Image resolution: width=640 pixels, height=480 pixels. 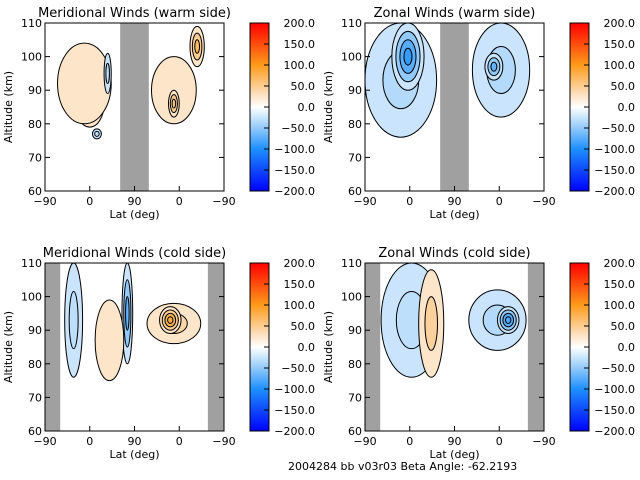 I want to click on footer-label: 2004284 bb v03r03 Beta Angle: -62.2193, so click(x=402, y=466).